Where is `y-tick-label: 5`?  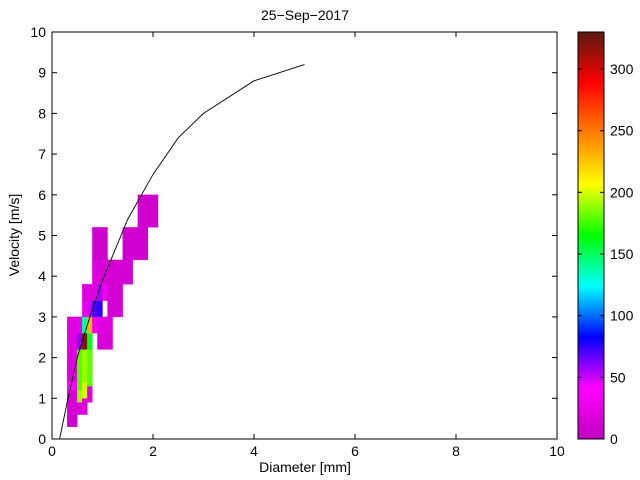 y-tick-label: 5 is located at coordinates (42, 236).